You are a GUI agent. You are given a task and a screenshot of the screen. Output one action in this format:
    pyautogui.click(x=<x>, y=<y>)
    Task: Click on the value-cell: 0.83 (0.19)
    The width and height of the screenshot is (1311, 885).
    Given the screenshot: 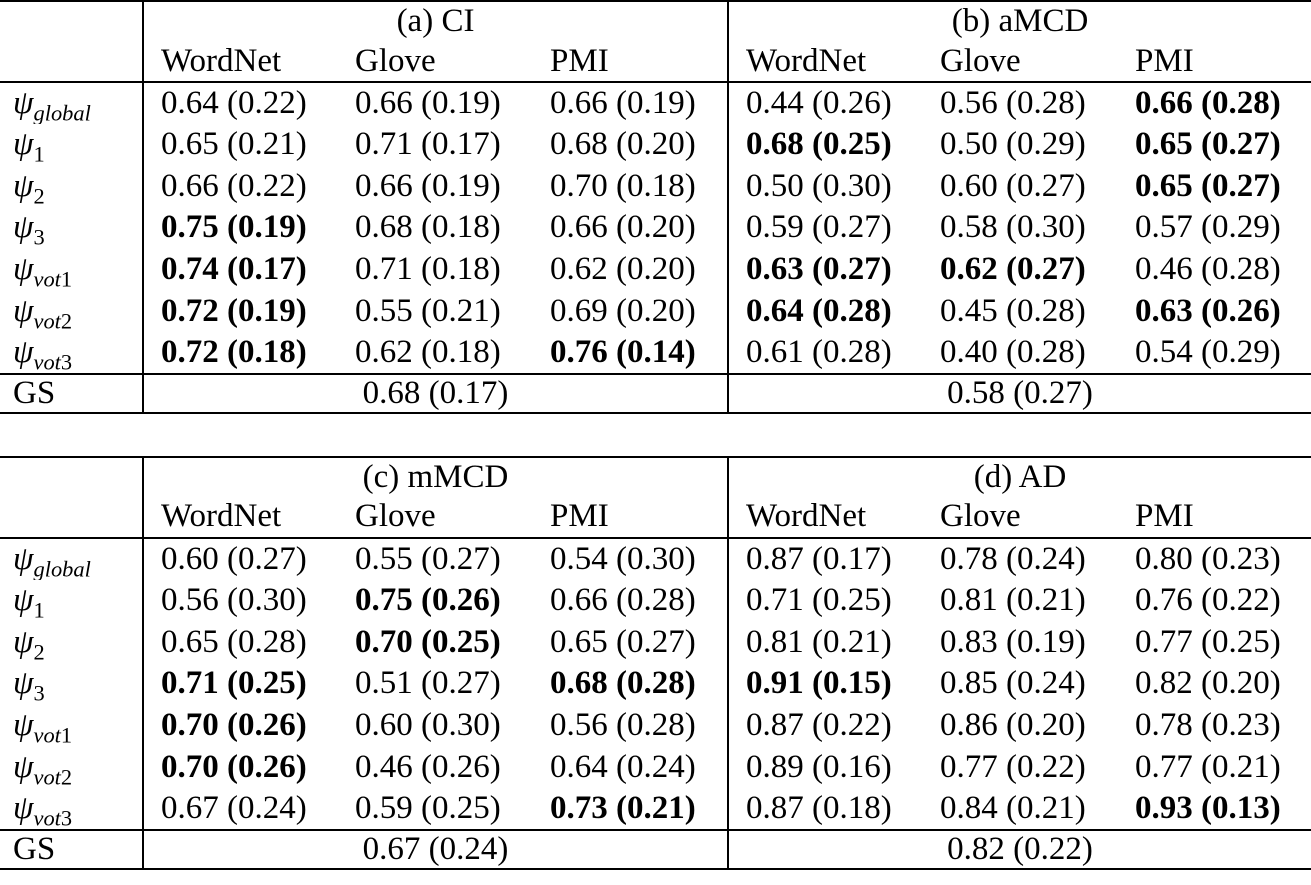 What is the action you would take?
    pyautogui.click(x=1013, y=641)
    